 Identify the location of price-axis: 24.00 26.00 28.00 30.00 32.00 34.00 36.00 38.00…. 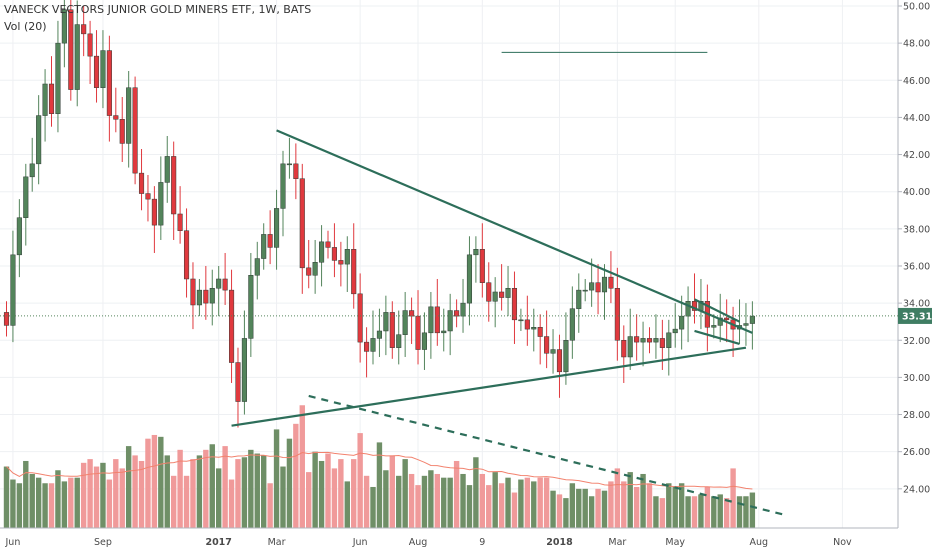
(913, 264).